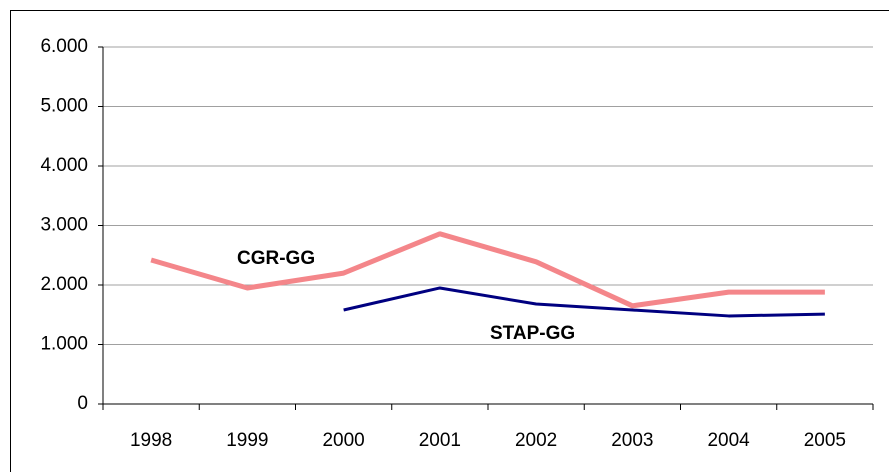 This screenshot has height=472, width=889. Describe the element at coordinates (440, 440) in the screenshot. I see `x-tick-label: 2001` at that location.